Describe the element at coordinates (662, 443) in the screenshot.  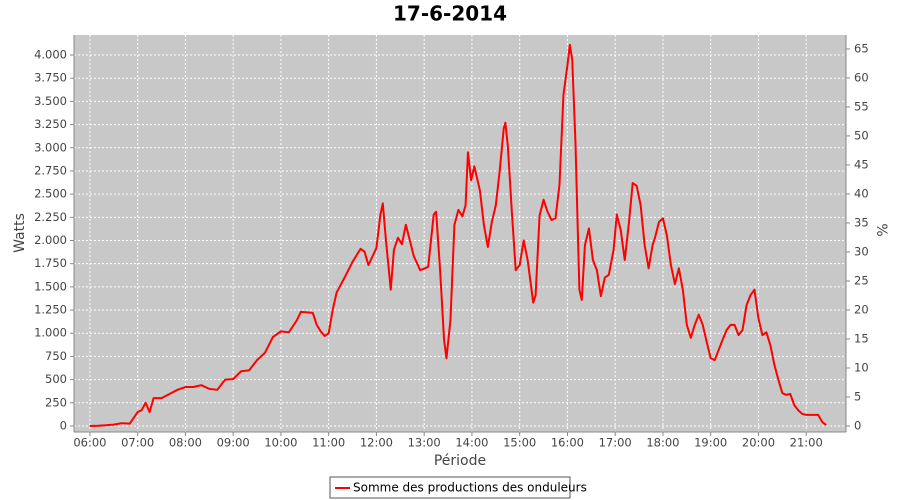
I see `x-tick-label: 18:00` at that location.